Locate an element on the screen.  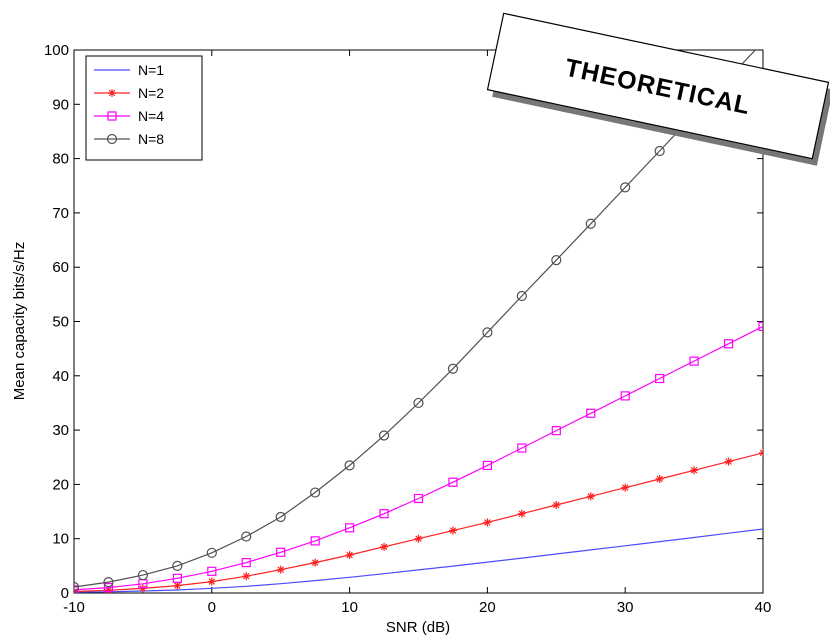
y-tick-label: 0 is located at coordinates (65, 593).